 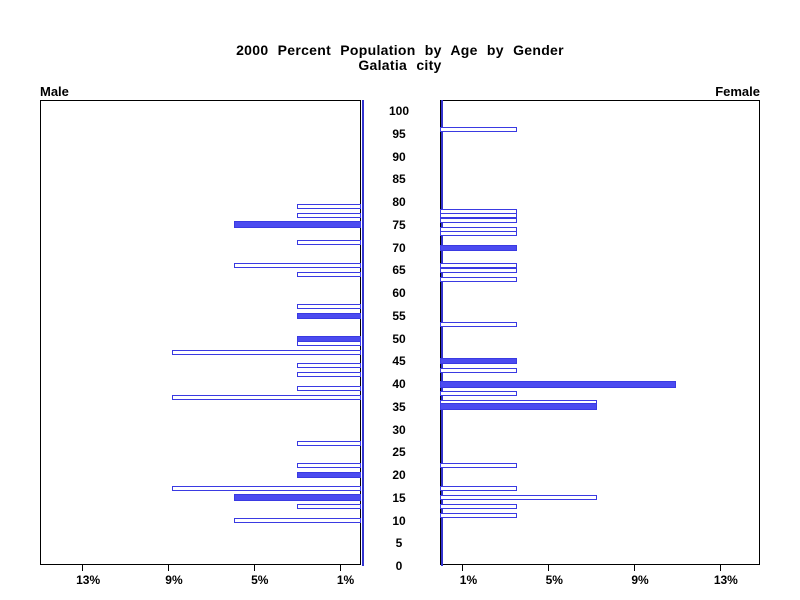 I want to click on age-tick-label: 55, so click(x=399, y=315).